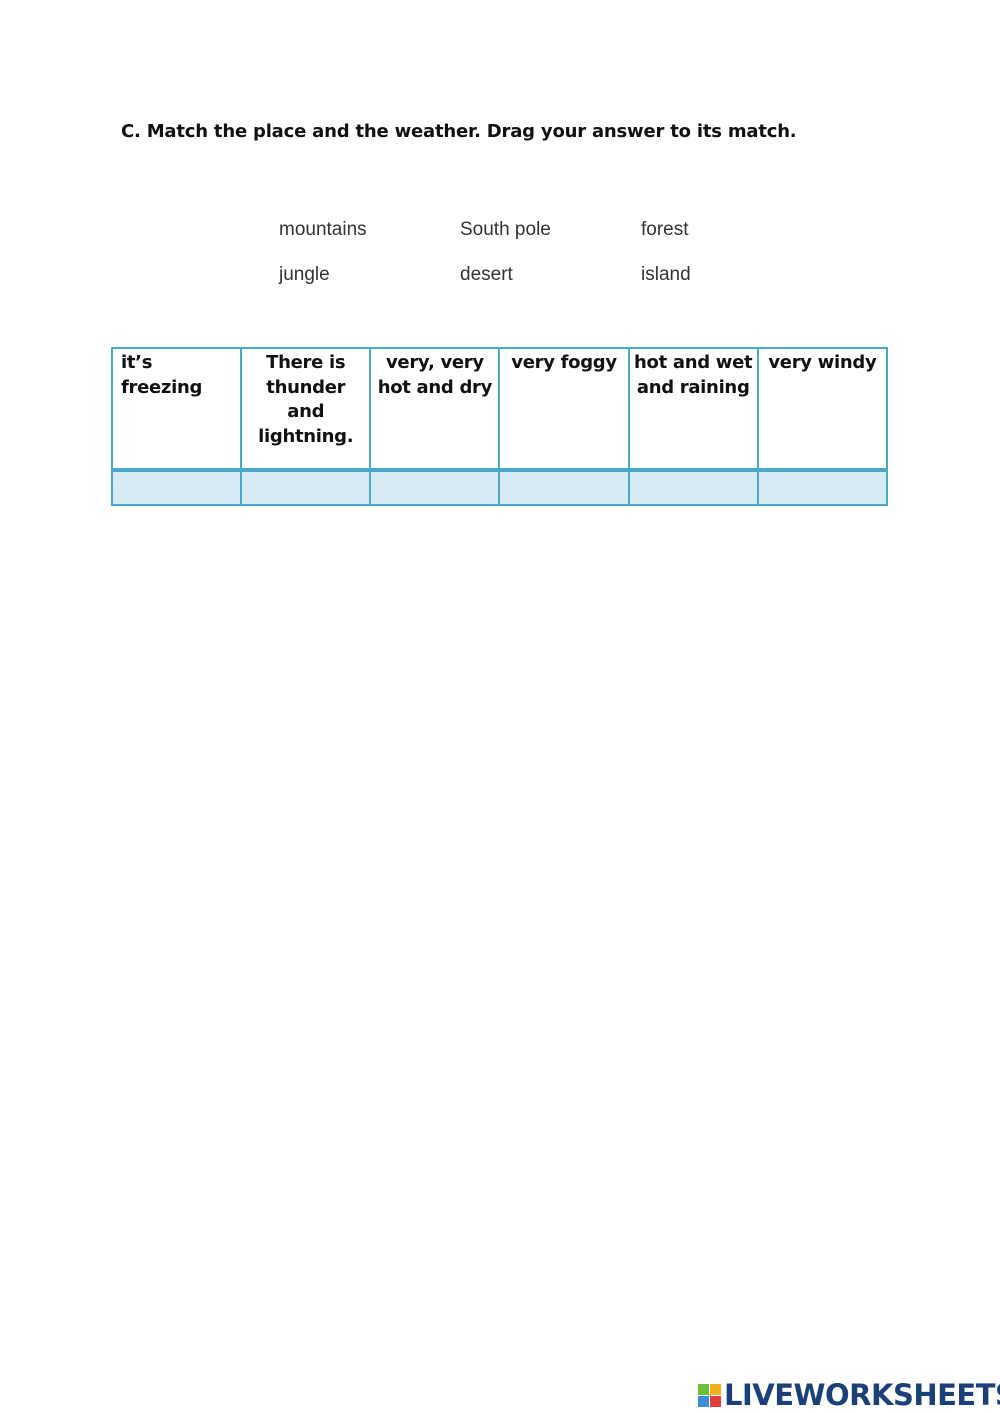  What do you see at coordinates (564, 409) in the screenshot?
I see `weather-cell: very foggy` at bounding box center [564, 409].